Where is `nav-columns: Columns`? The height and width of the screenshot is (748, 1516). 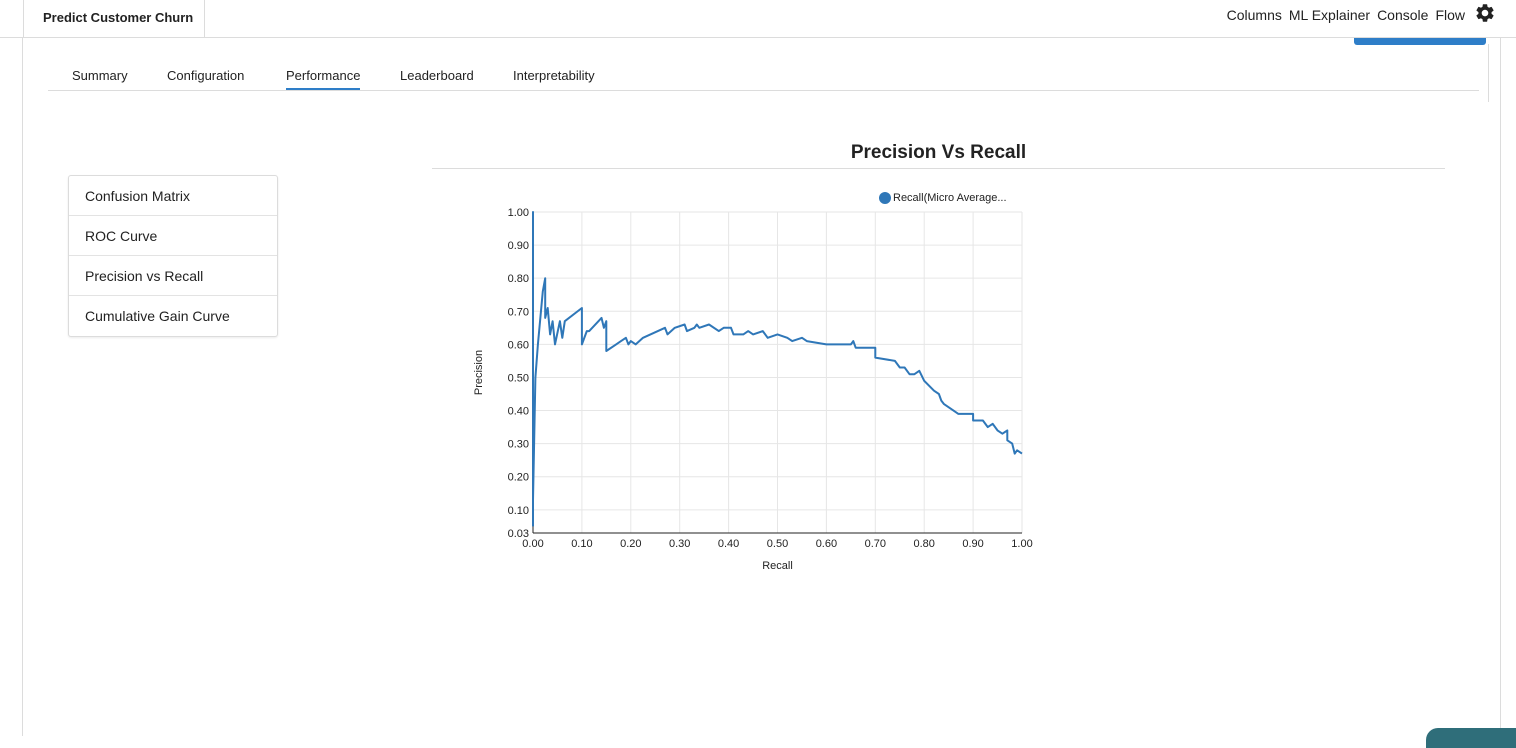 nav-columns: Columns is located at coordinates (1254, 15).